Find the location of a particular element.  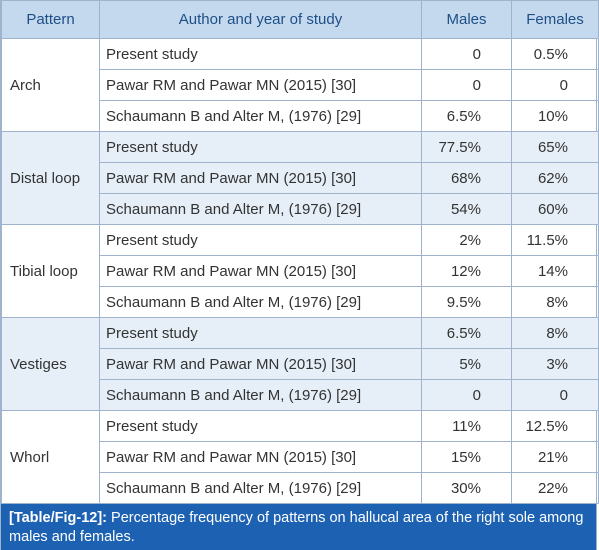

header-cell: Males is located at coordinates (466, 19).